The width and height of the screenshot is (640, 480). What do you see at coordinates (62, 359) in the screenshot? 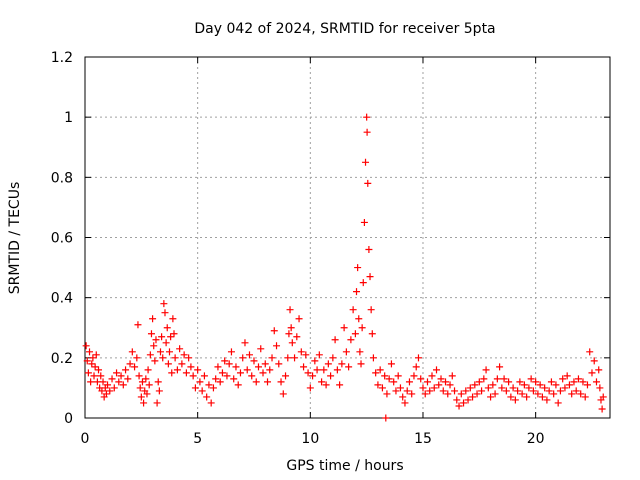
I see `y-tick-label: 0.2` at bounding box center [62, 359].